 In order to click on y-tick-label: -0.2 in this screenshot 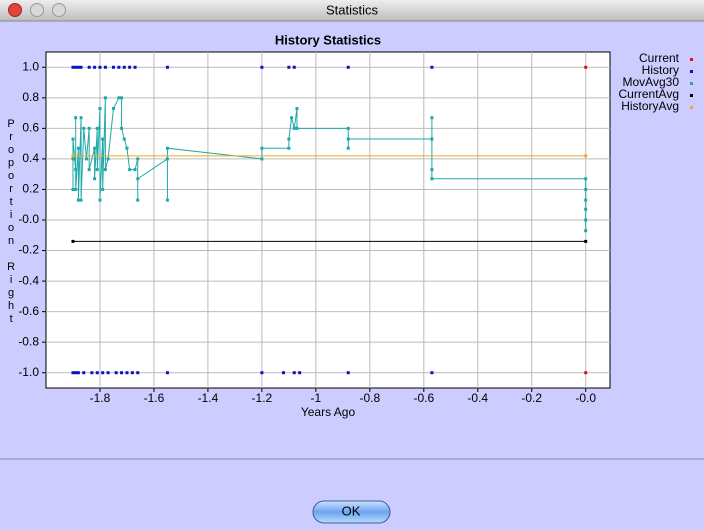, I will do `click(28, 250)`.